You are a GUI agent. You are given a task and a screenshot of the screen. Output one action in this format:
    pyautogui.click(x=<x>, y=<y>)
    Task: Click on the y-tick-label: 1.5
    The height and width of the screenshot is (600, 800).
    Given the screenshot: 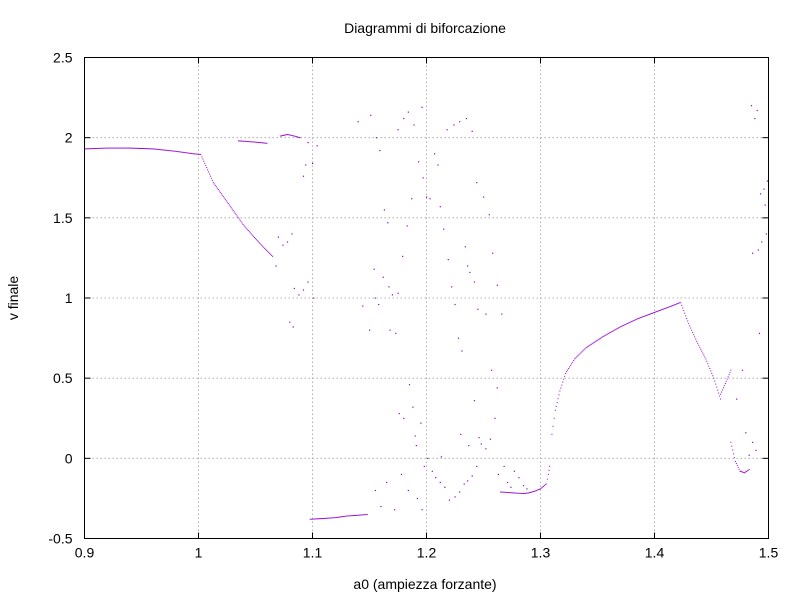 What is the action you would take?
    pyautogui.click(x=63, y=218)
    